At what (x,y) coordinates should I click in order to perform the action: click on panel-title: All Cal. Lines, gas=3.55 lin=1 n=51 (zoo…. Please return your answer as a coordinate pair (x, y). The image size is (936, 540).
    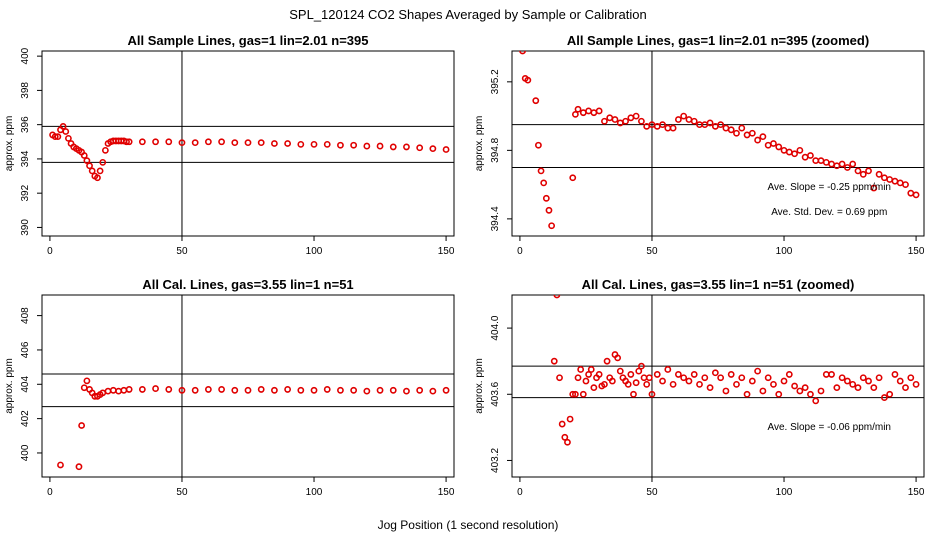
    Looking at the image, I should click on (718, 284).